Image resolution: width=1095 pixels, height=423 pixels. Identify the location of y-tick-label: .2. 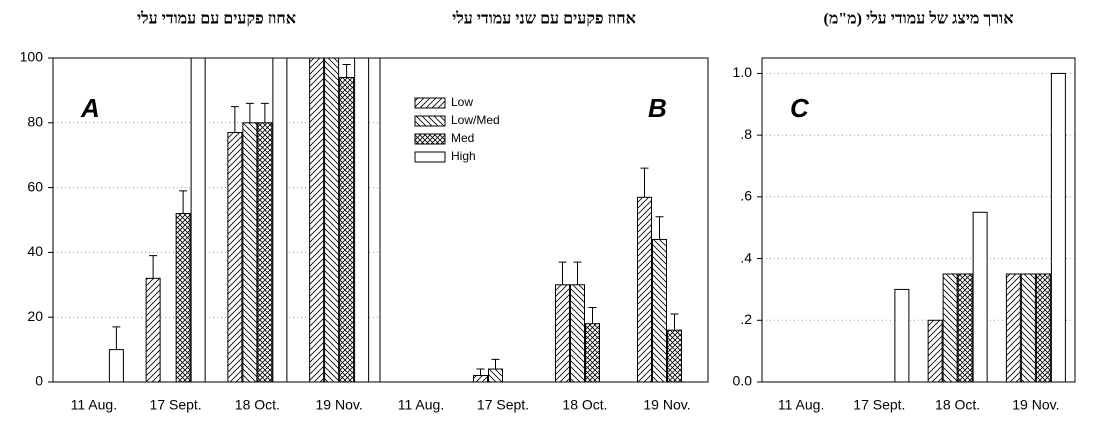
(746, 319).